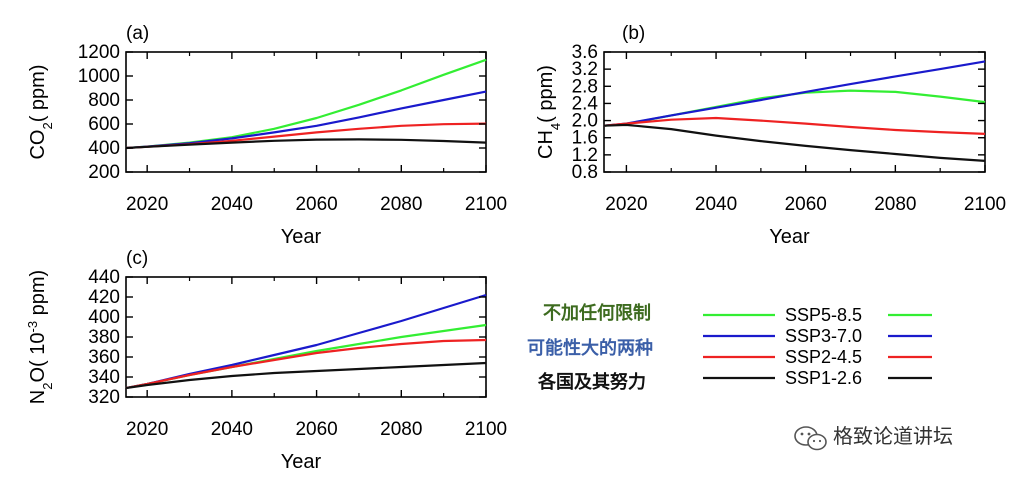 The width and height of the screenshot is (1025, 482). Describe the element at coordinates (823, 357) in the screenshot. I see `legend-label: SSP2-4.5` at that location.